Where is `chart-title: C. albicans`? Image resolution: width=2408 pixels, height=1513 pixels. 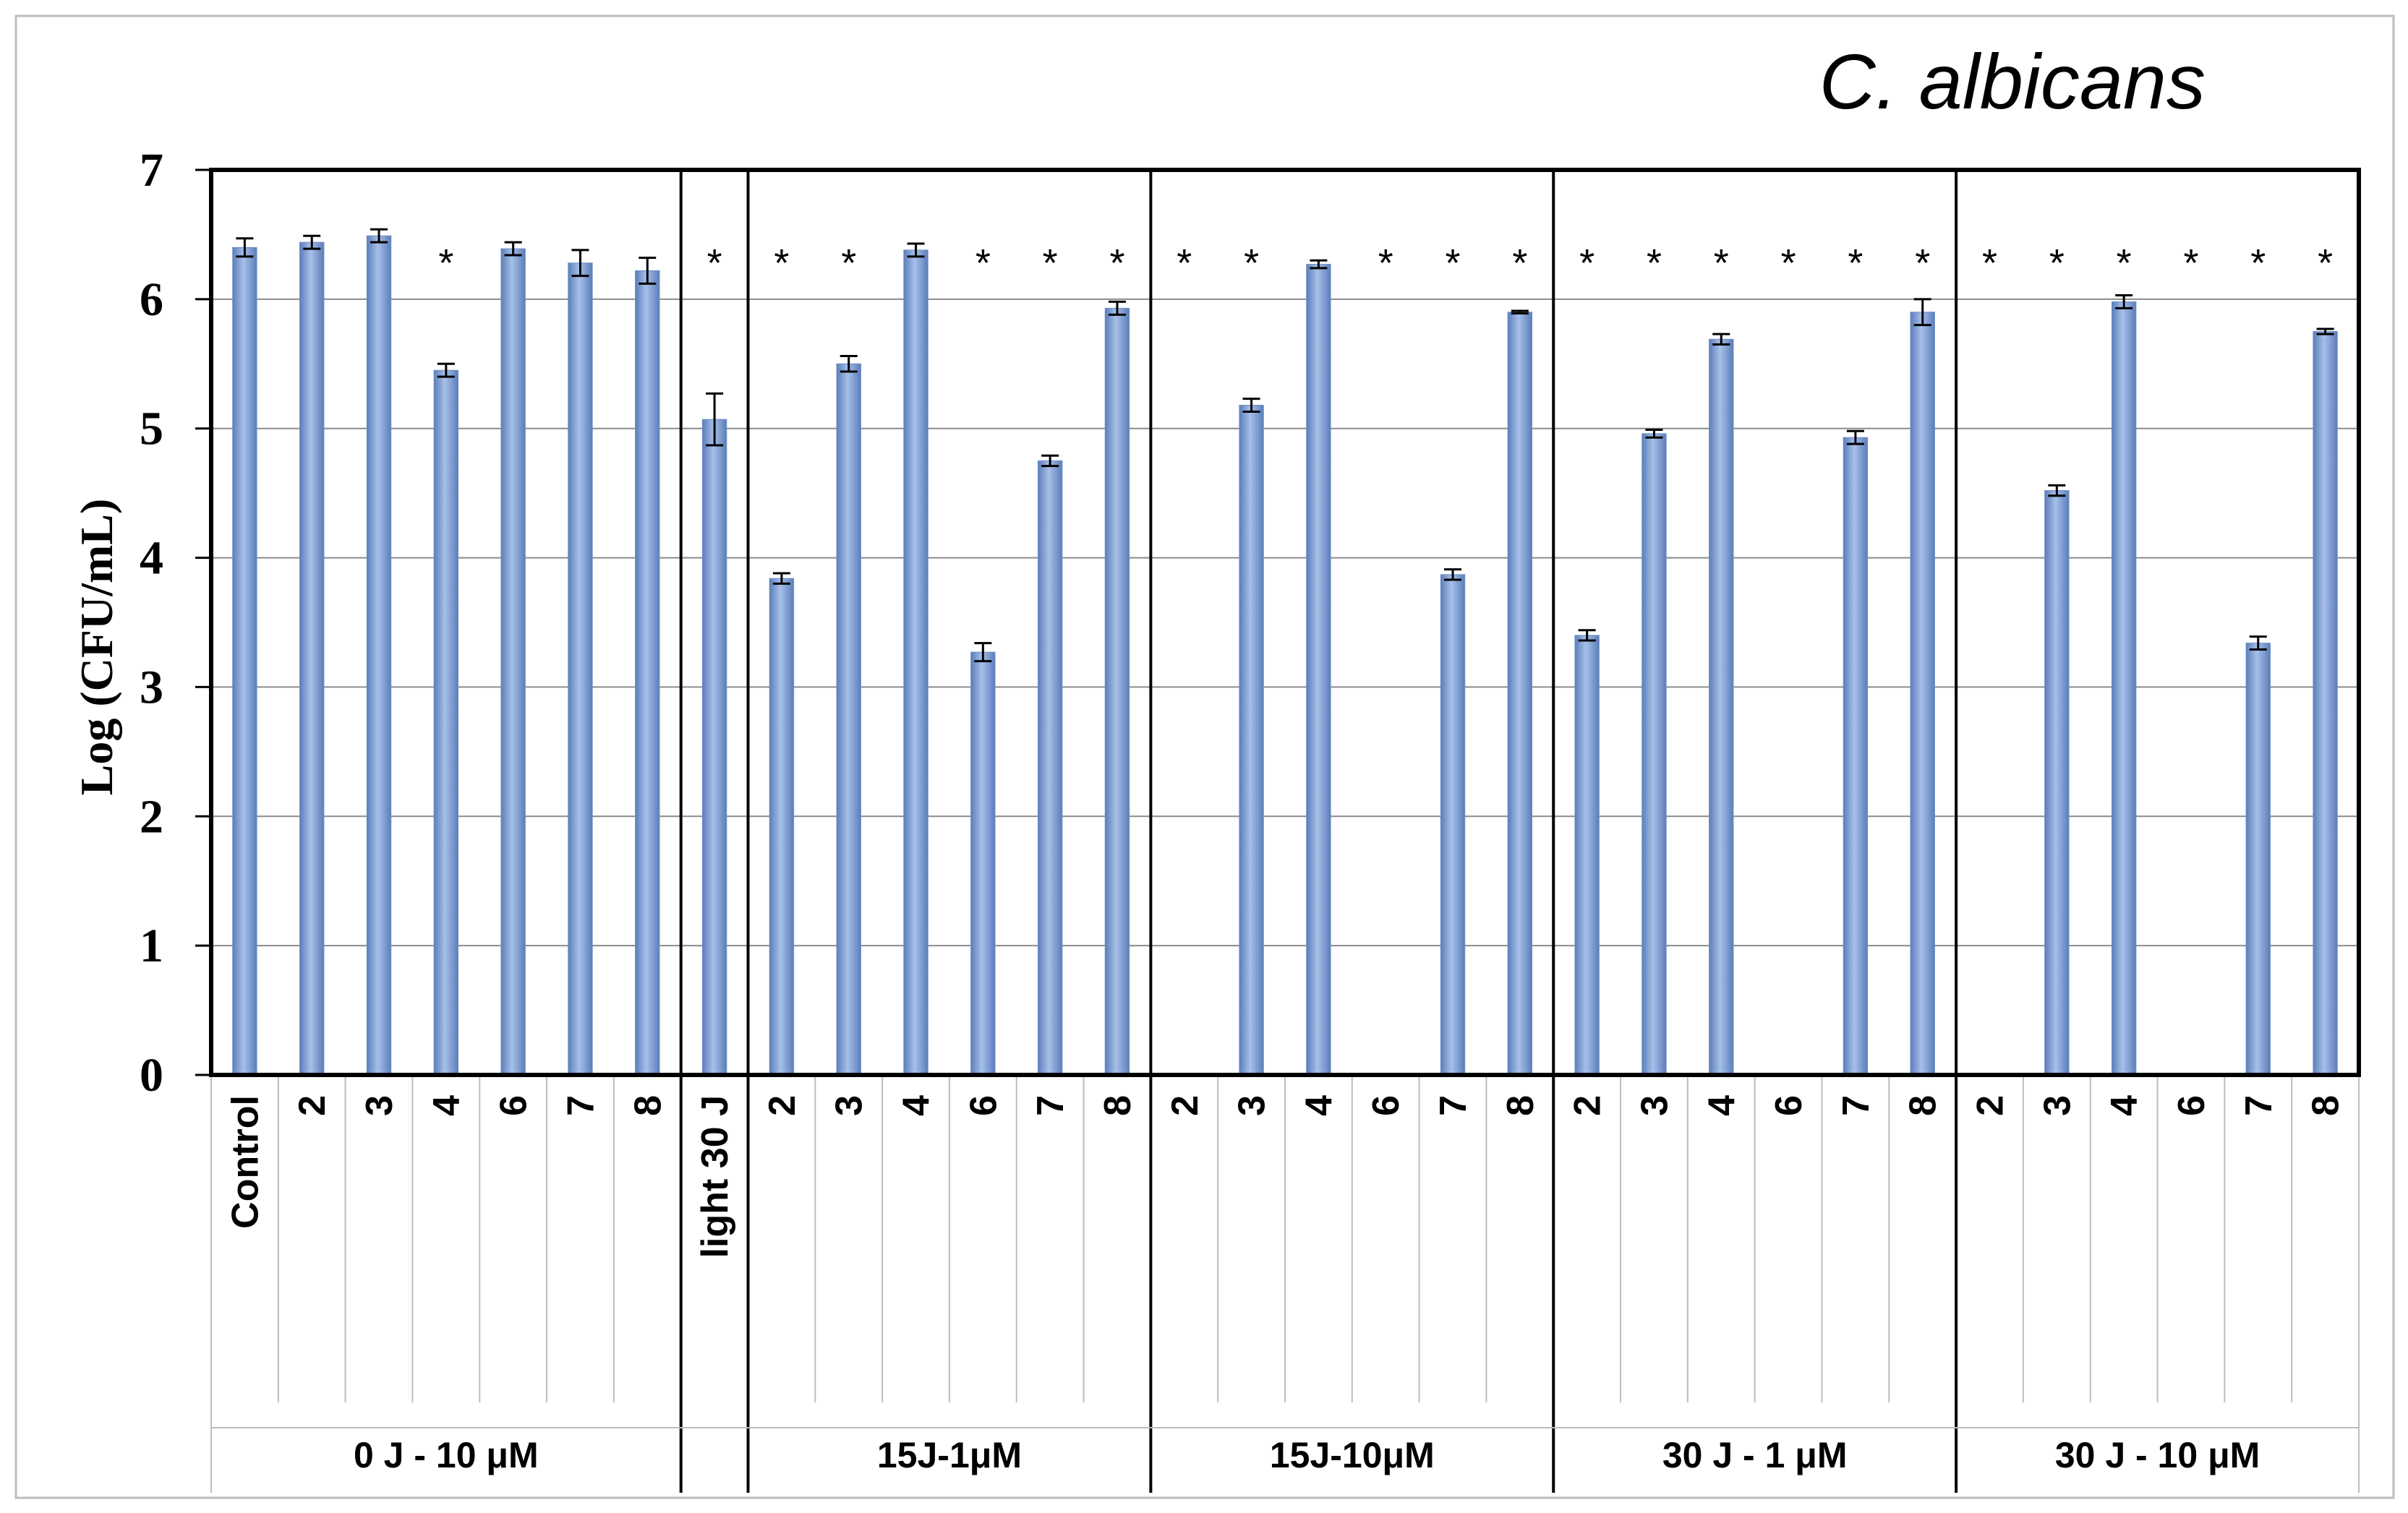
chart-title: C. albicans is located at coordinates (2012, 81).